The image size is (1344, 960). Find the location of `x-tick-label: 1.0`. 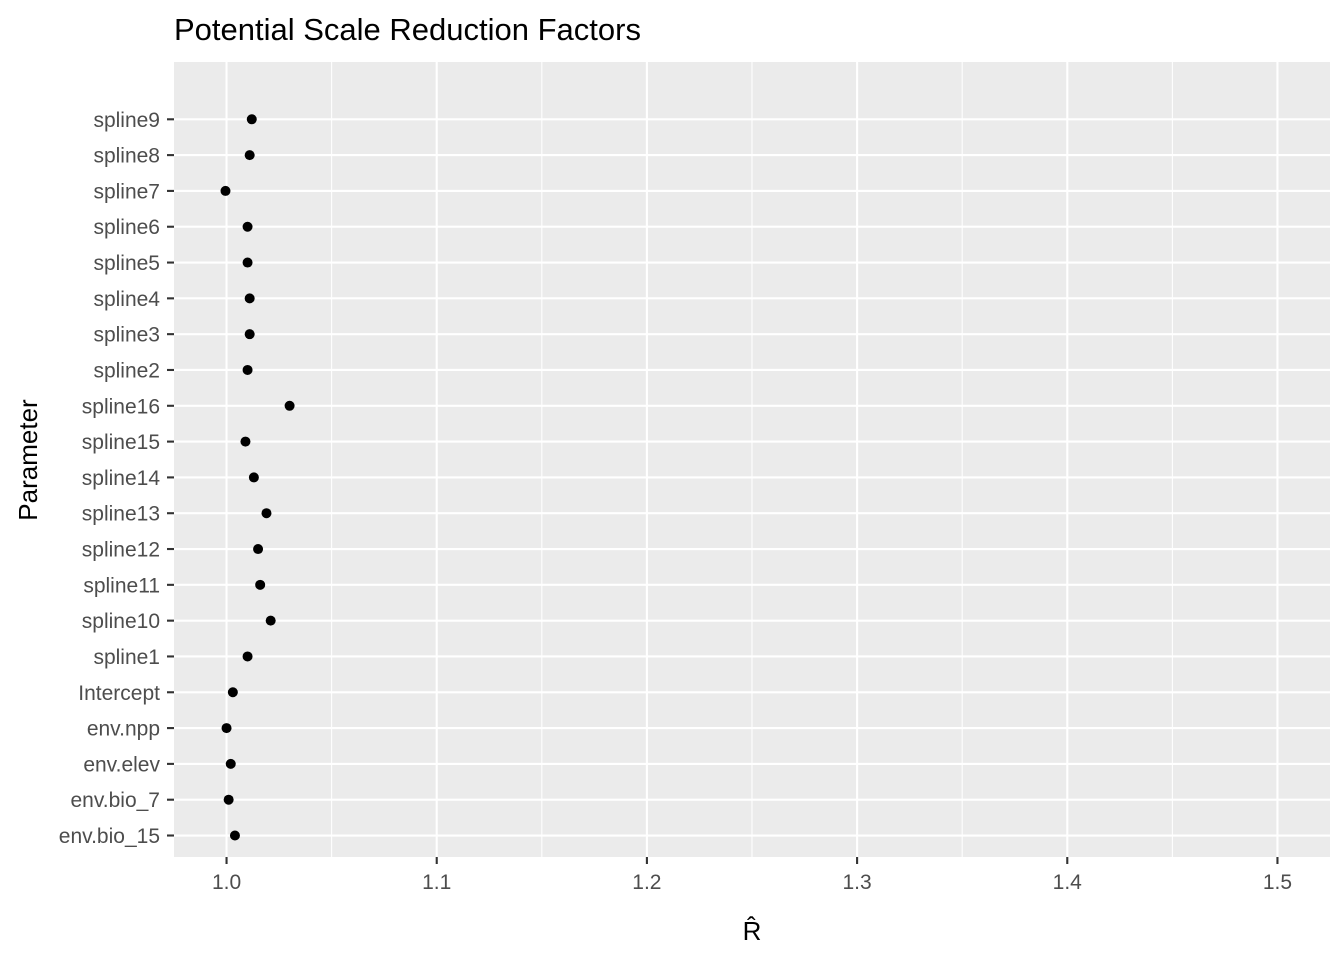

x-tick-label: 1.0 is located at coordinates (226, 882).